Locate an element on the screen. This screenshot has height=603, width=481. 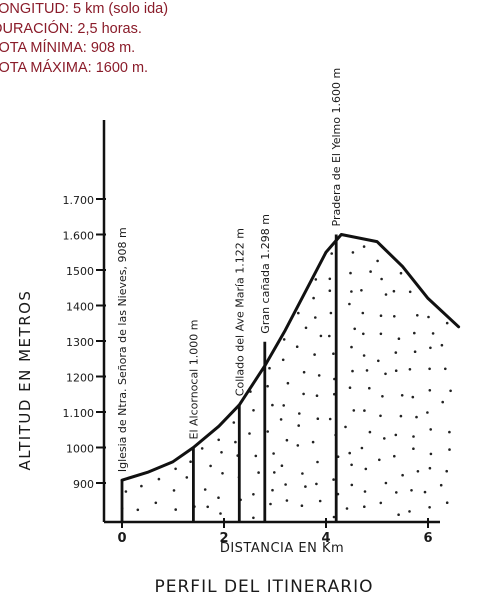
y-tick-label: 1.700 is located at coordinates (79, 200).